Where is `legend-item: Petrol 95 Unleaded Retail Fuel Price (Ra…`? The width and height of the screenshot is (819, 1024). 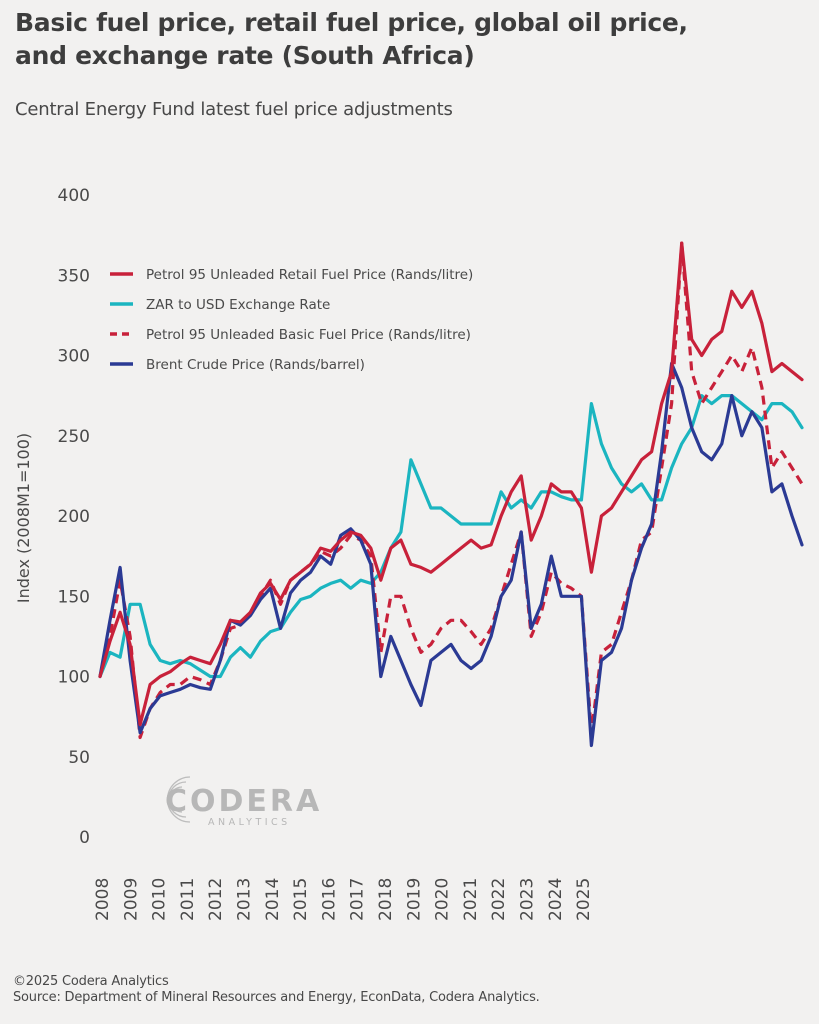 legend-item: Petrol 95 Unleaded Retail Fuel Price (Ra… is located at coordinates (291, 275).